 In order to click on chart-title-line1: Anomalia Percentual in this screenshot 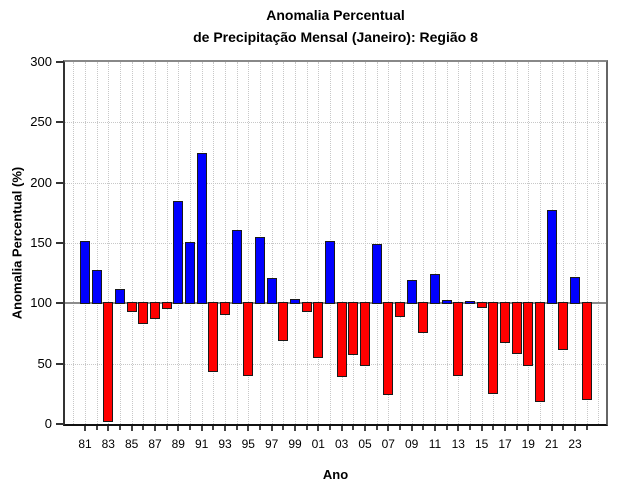, I will do `click(335, 15)`.